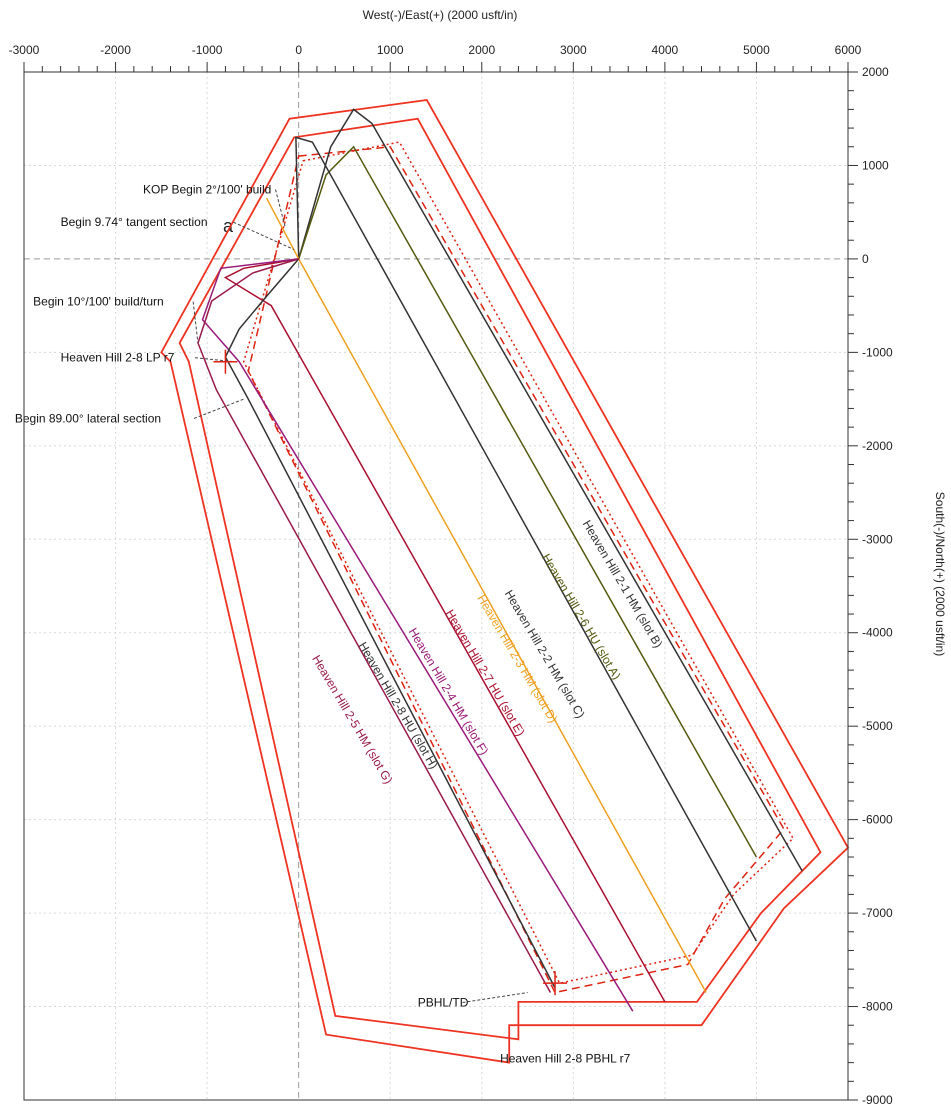 This screenshot has height=1104, width=951. Describe the element at coordinates (865, 259) in the screenshot. I see `y-tick-label: 0` at that location.